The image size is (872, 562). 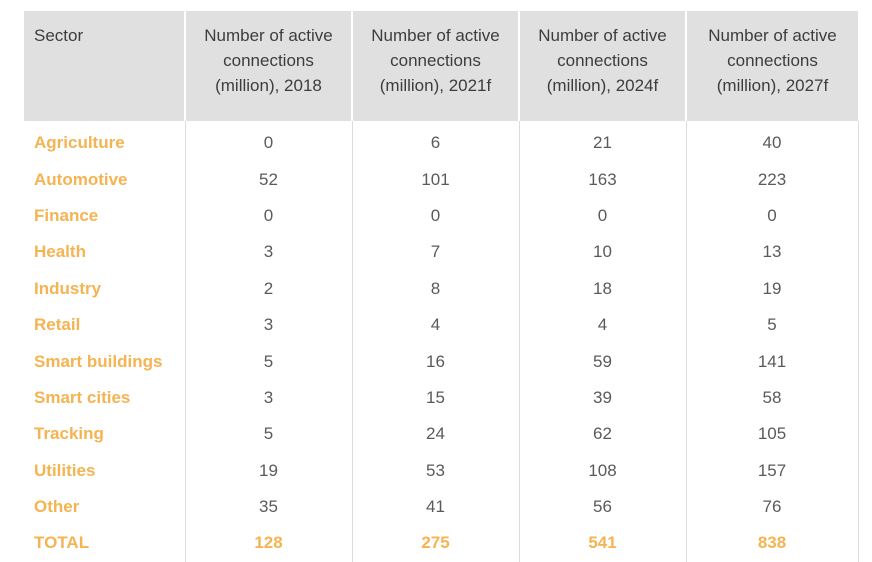 What do you see at coordinates (602, 543) in the screenshot?
I see `total-value: 541` at bounding box center [602, 543].